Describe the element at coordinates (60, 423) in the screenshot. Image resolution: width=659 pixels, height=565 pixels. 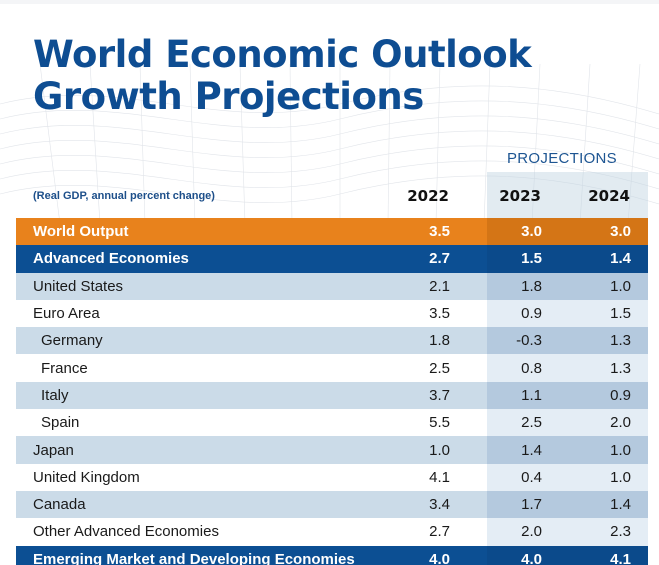
I see `row-label: Spain` at that location.